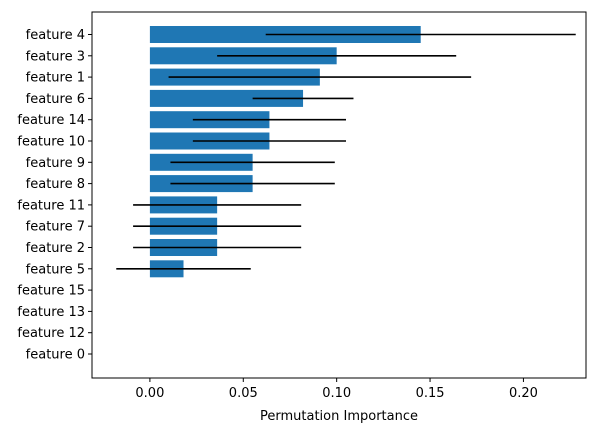 This screenshot has width=598, height=432. I want to click on y-tick-label: feature 12, so click(51, 333).